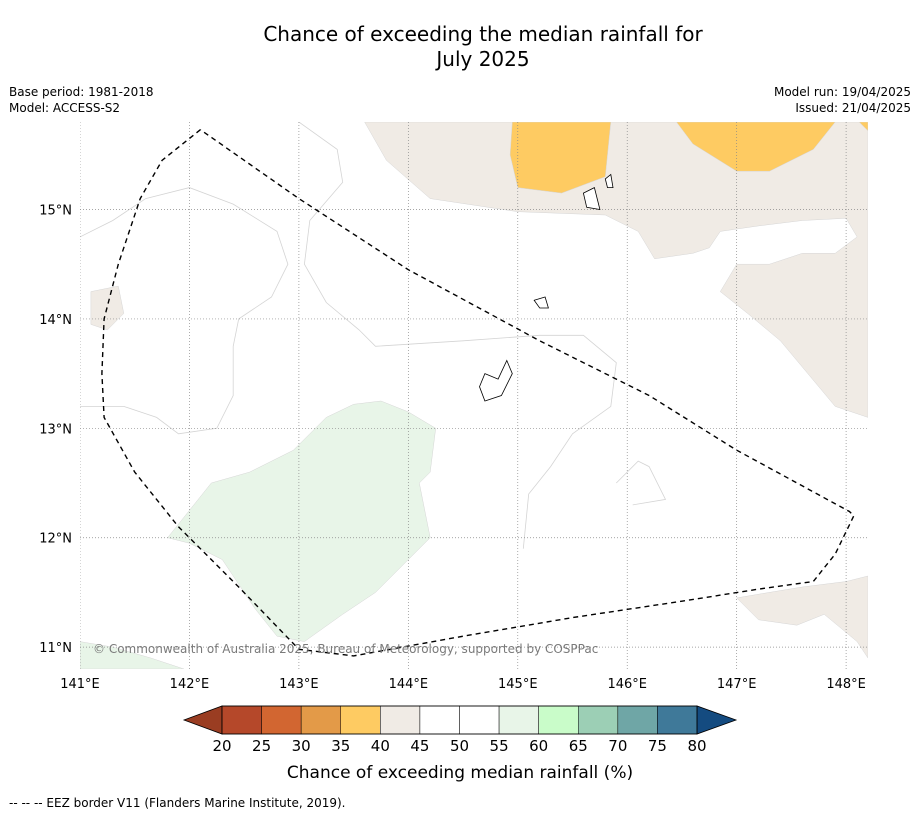 The image size is (919, 816). I want to click on lon-tick-label: 141°E, so click(80, 684).